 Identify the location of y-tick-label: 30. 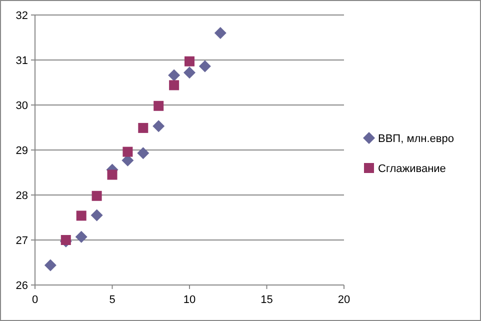
(22, 106).